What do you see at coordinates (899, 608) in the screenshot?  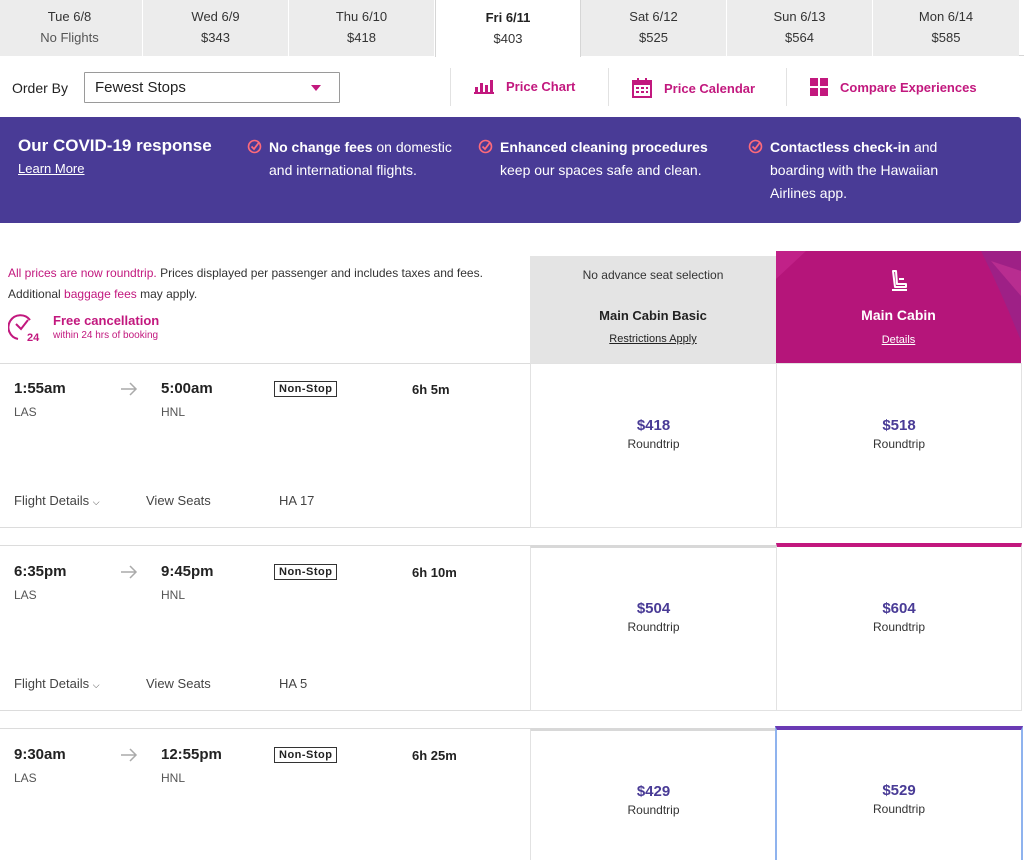 I see `fare-price: $604` at bounding box center [899, 608].